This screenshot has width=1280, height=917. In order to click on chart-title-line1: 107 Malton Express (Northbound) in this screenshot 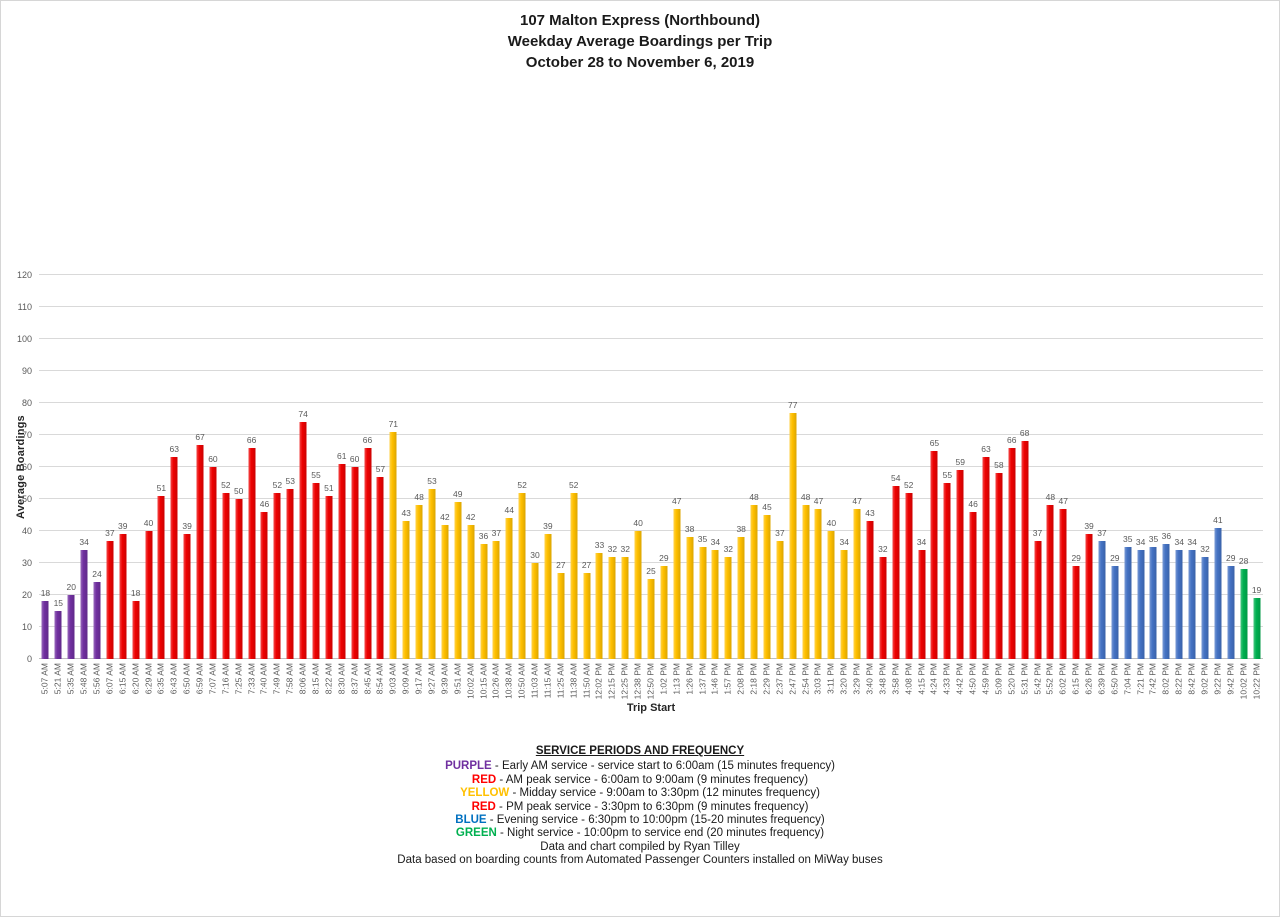, I will do `click(640, 20)`.